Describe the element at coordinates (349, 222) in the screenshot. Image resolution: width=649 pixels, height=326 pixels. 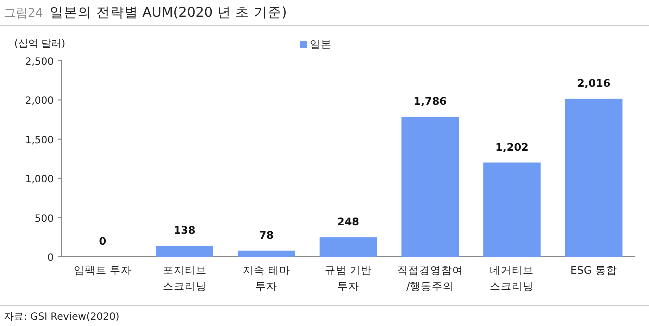
I see `data-label: 248` at that location.